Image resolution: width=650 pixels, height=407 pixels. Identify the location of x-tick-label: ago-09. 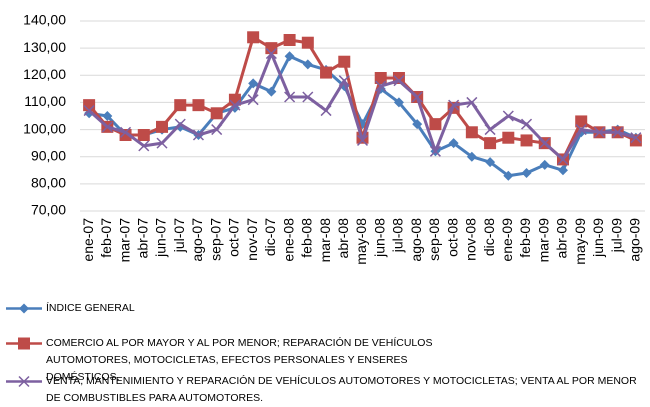
(635, 240).